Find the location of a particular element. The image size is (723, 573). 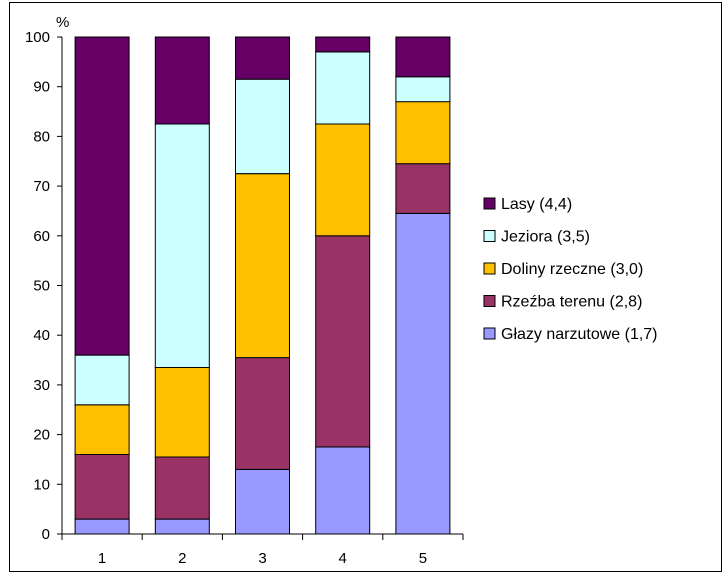

y-tick-label: 70 is located at coordinates (41, 186).